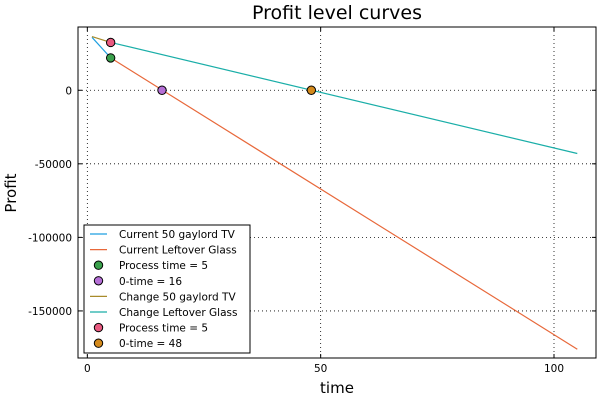  Describe the element at coordinates (178, 251) in the screenshot. I see `legend-label: Current Leftover Glass` at that location.